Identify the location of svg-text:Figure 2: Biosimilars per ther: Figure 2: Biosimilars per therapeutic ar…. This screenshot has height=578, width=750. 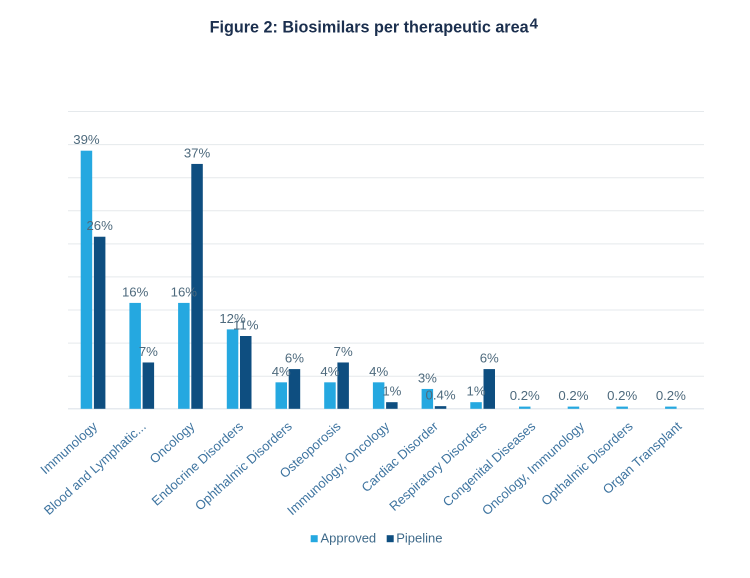
(374, 25).